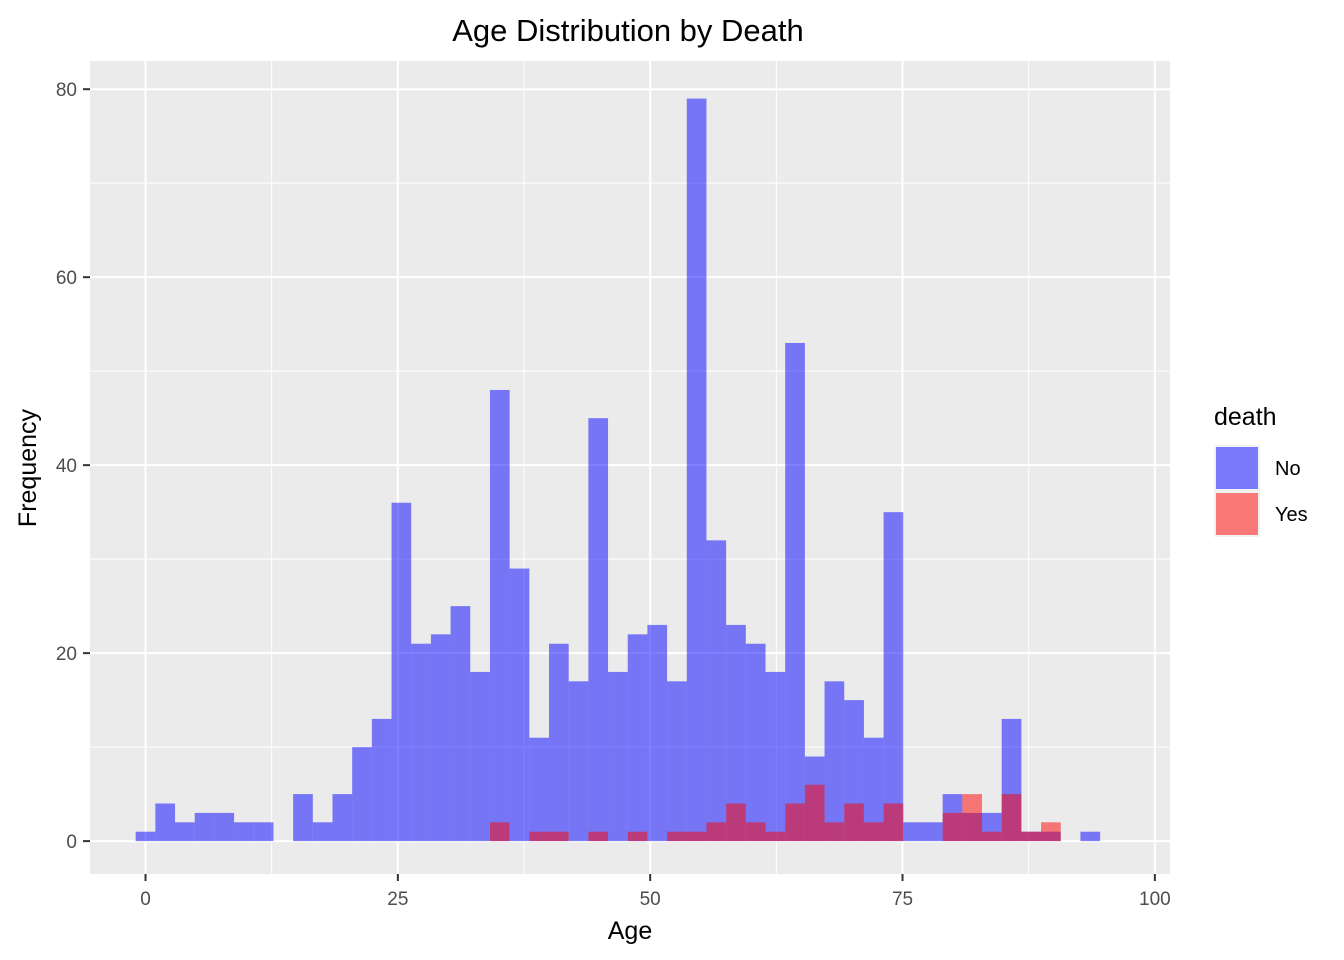  Describe the element at coordinates (66, 654) in the screenshot. I see `y-tick-label: 20` at that location.